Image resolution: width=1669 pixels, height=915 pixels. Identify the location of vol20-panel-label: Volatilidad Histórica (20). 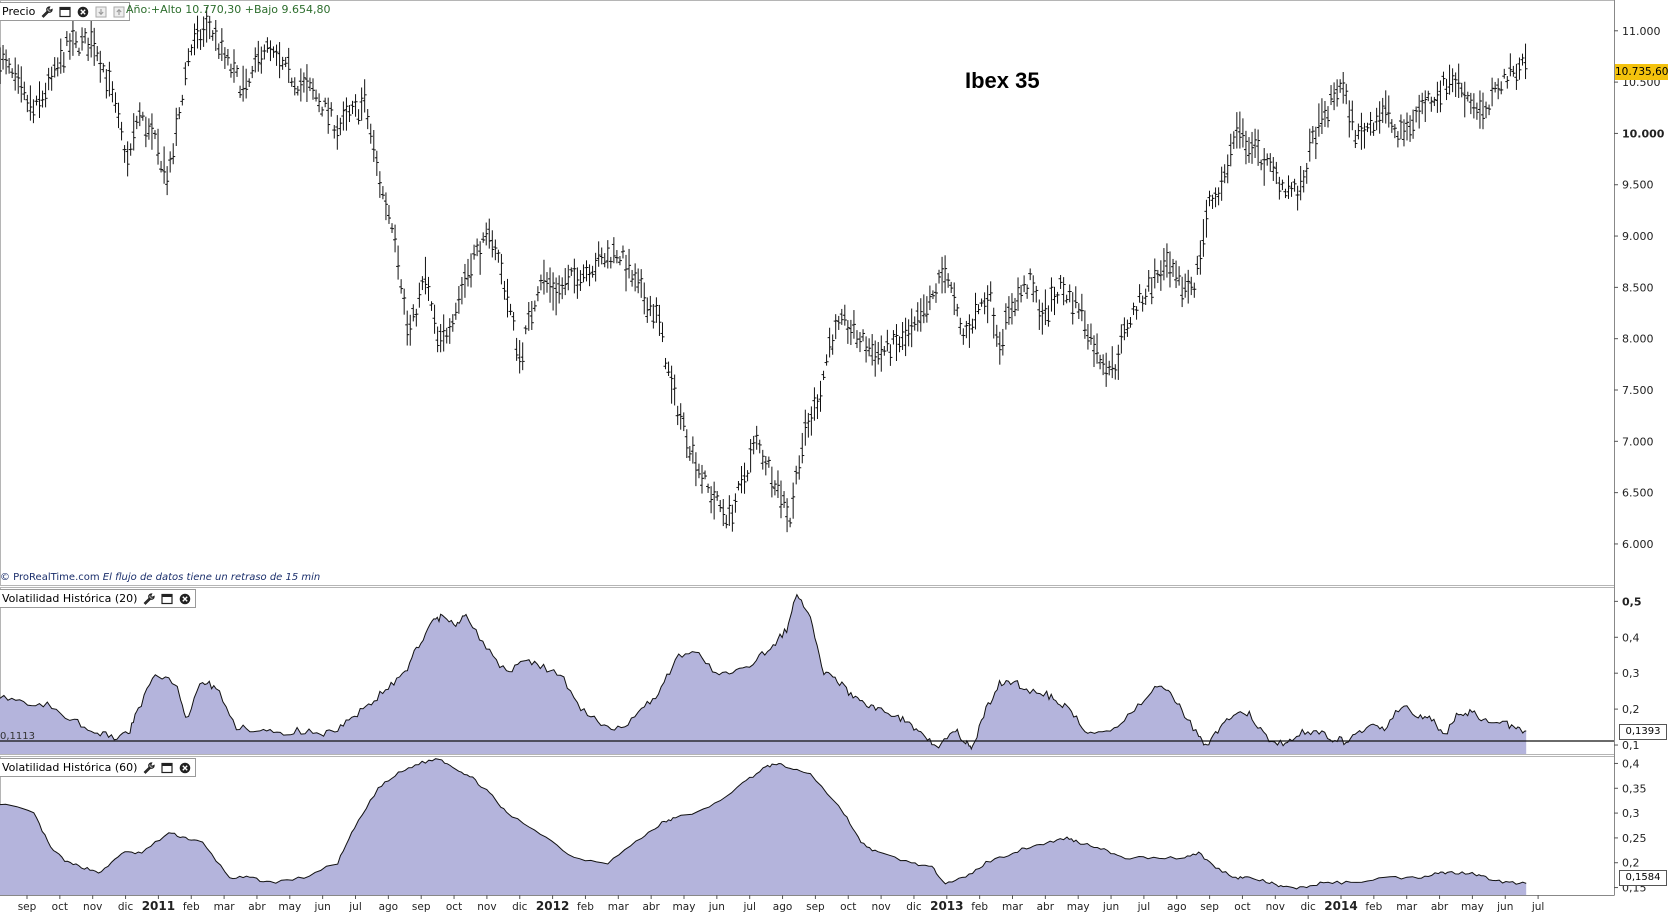
(70, 598).